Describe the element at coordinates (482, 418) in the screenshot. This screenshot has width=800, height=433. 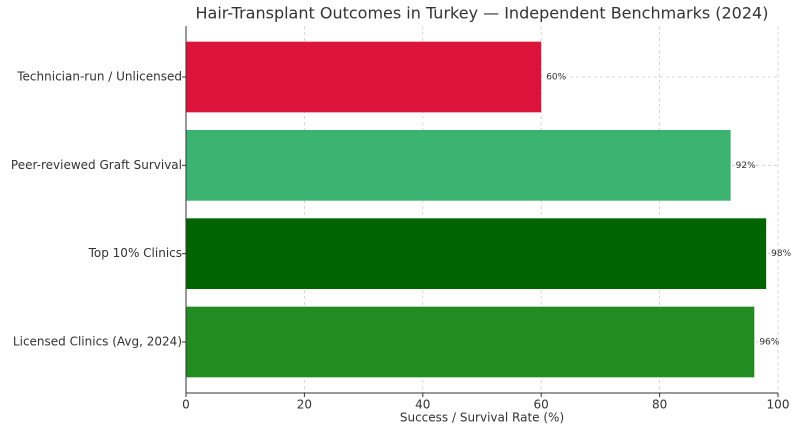
I see `x-axis-label: Success / Survival Rate (%)` at that location.